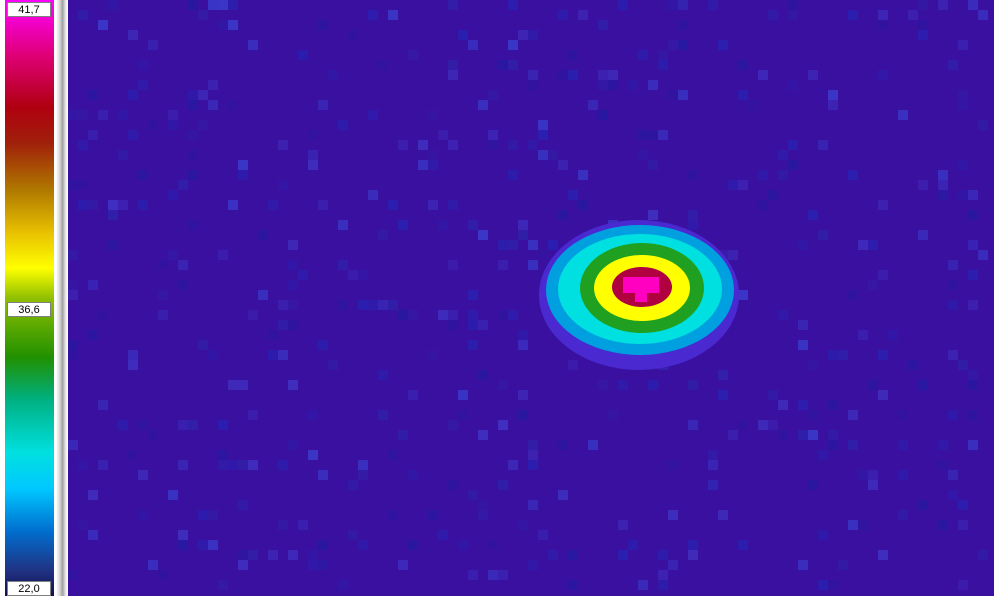  I want to click on hotspot-magenta-tail, so click(641, 297).